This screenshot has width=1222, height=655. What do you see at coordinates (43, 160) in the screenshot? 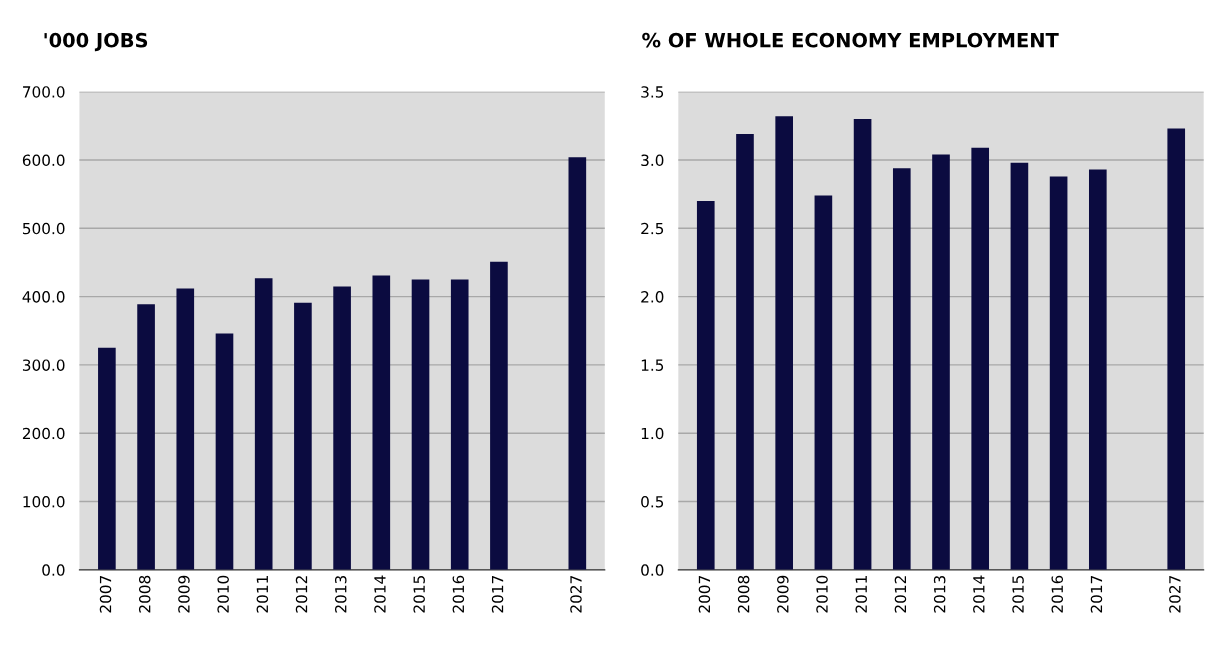
I see `y-tick-label: 600.0` at bounding box center [43, 160].